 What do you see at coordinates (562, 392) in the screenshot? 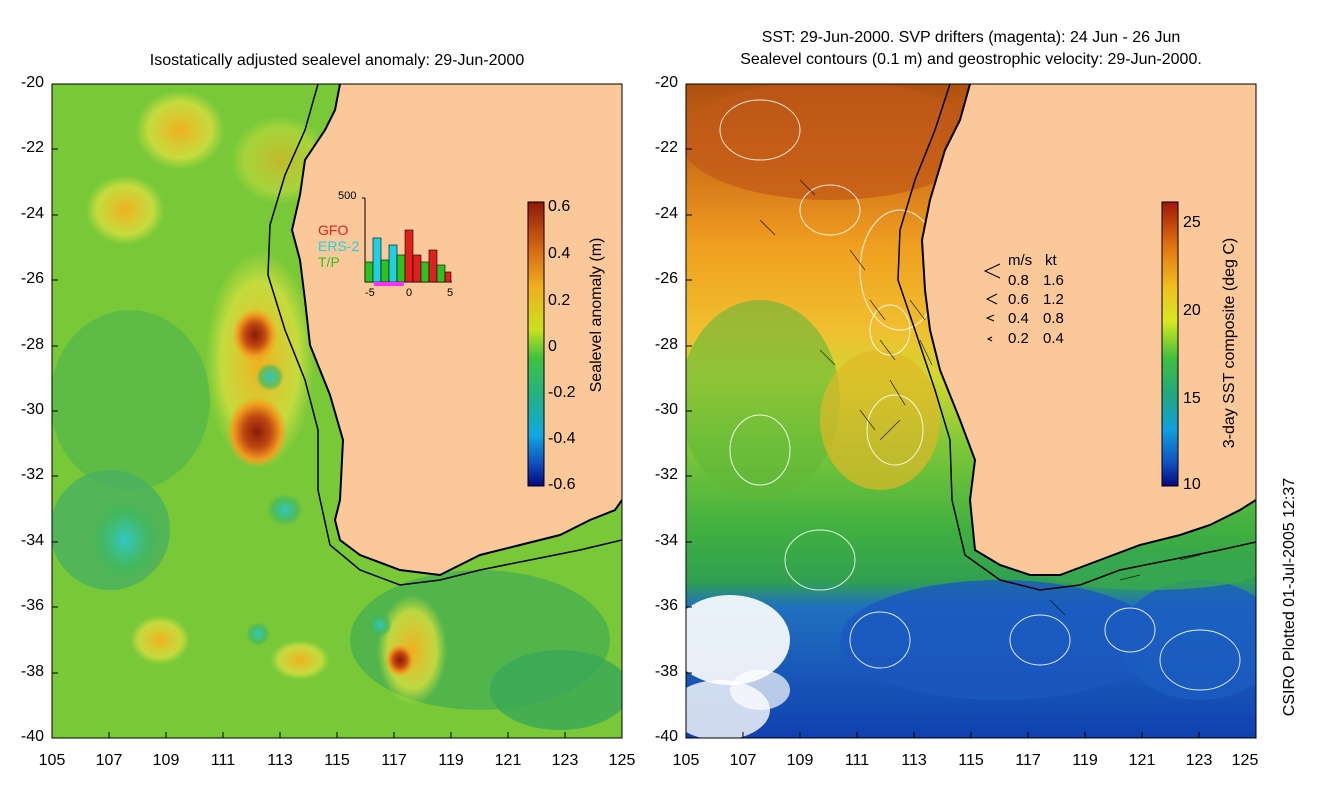
I see `colorbar-tick-label: -0.2` at bounding box center [562, 392].